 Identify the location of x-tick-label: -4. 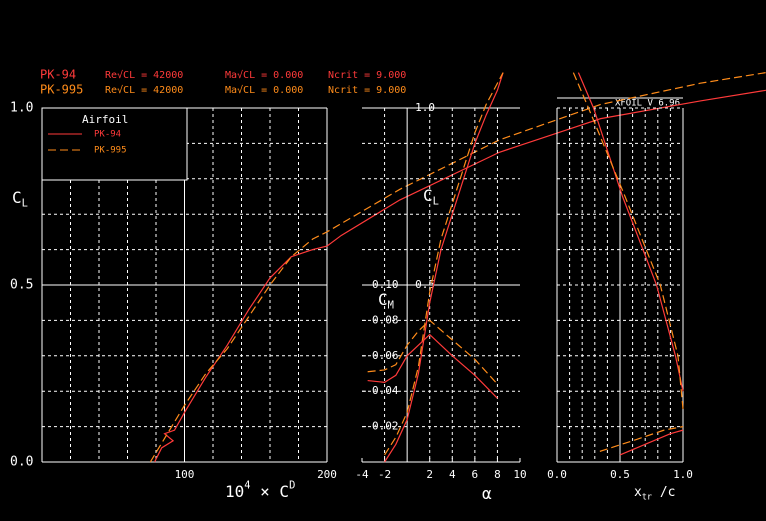
(362, 474).